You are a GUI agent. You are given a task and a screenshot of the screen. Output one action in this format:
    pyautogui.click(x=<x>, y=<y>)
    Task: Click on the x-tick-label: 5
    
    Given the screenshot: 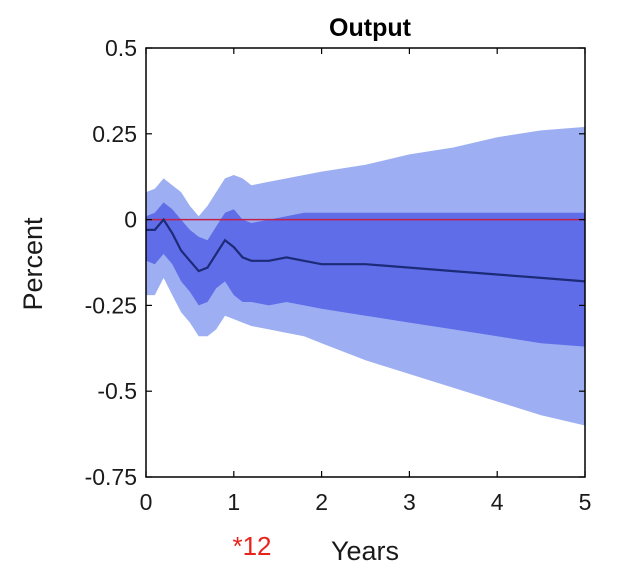 What is the action you would take?
    pyautogui.click(x=585, y=502)
    